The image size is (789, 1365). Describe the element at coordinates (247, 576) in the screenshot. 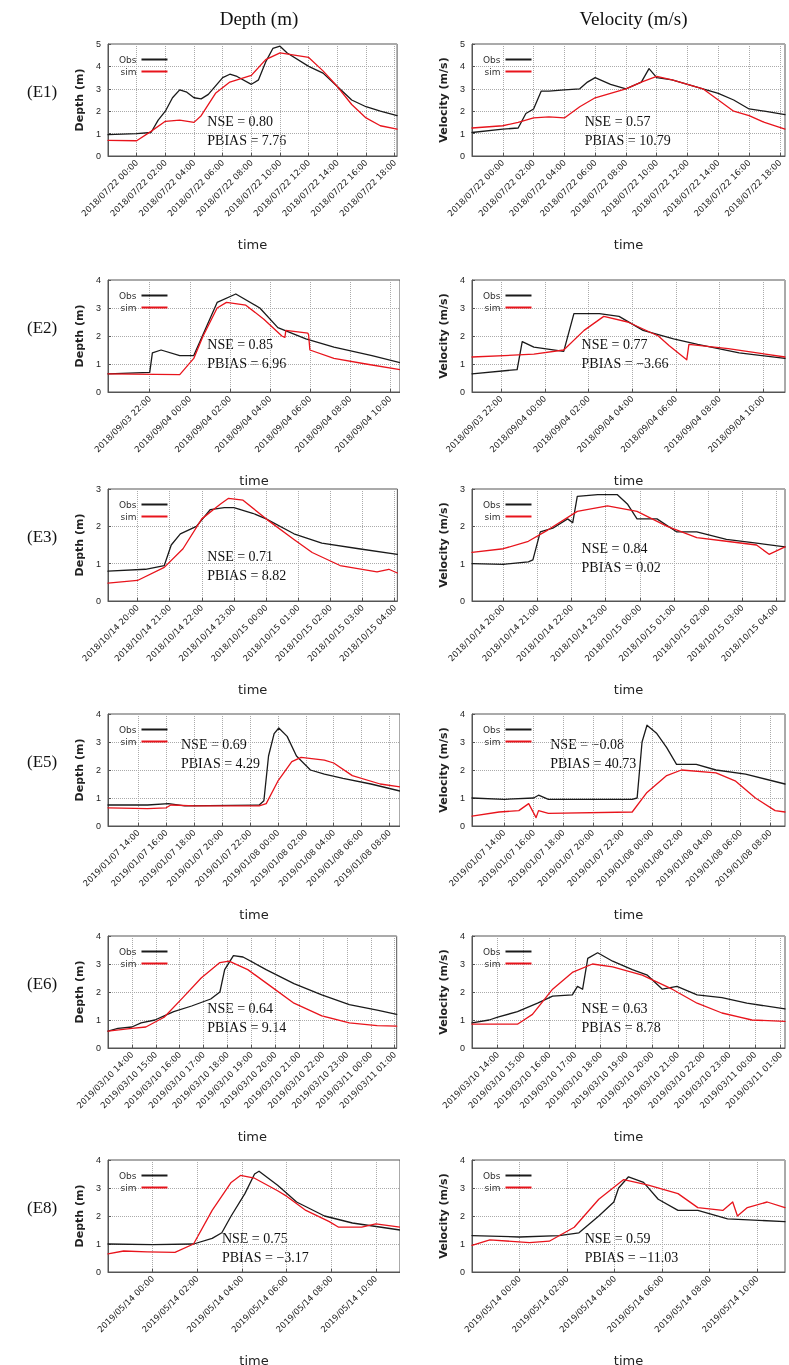

I see `annotation: PBIAS = 8.82` at that location.